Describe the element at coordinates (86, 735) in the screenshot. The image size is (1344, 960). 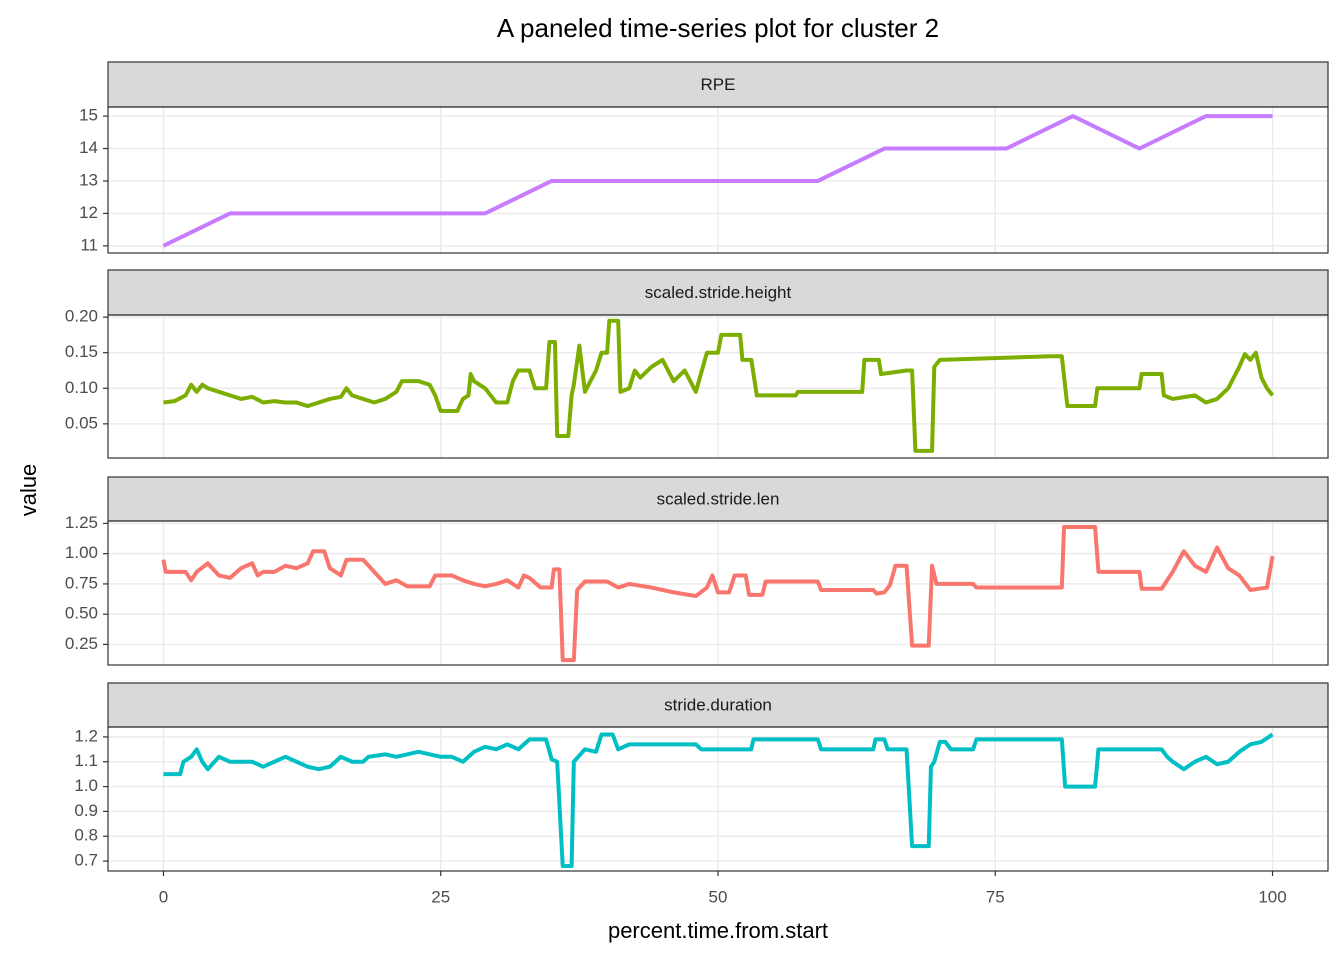
I see `y-tick-label: 1.2` at that location.